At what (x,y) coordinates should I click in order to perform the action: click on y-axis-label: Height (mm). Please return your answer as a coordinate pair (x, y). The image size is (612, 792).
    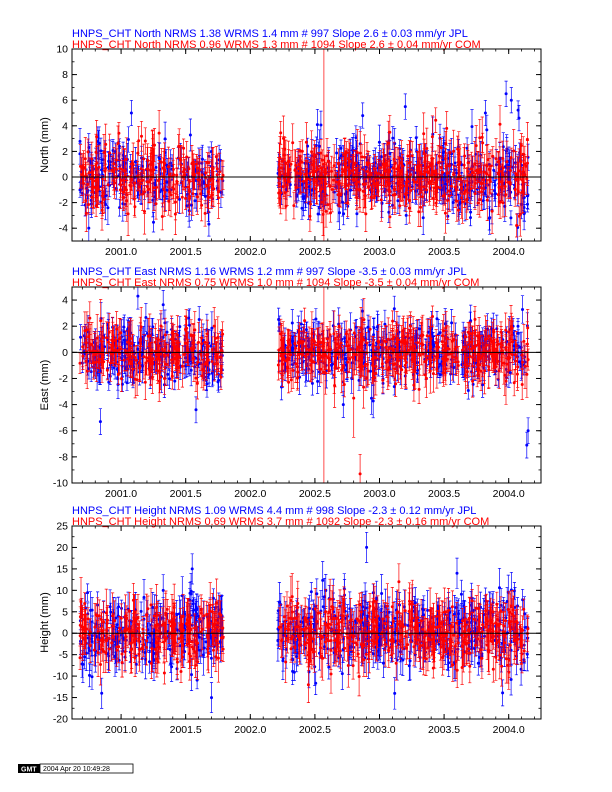
    Looking at the image, I should click on (45, 622).